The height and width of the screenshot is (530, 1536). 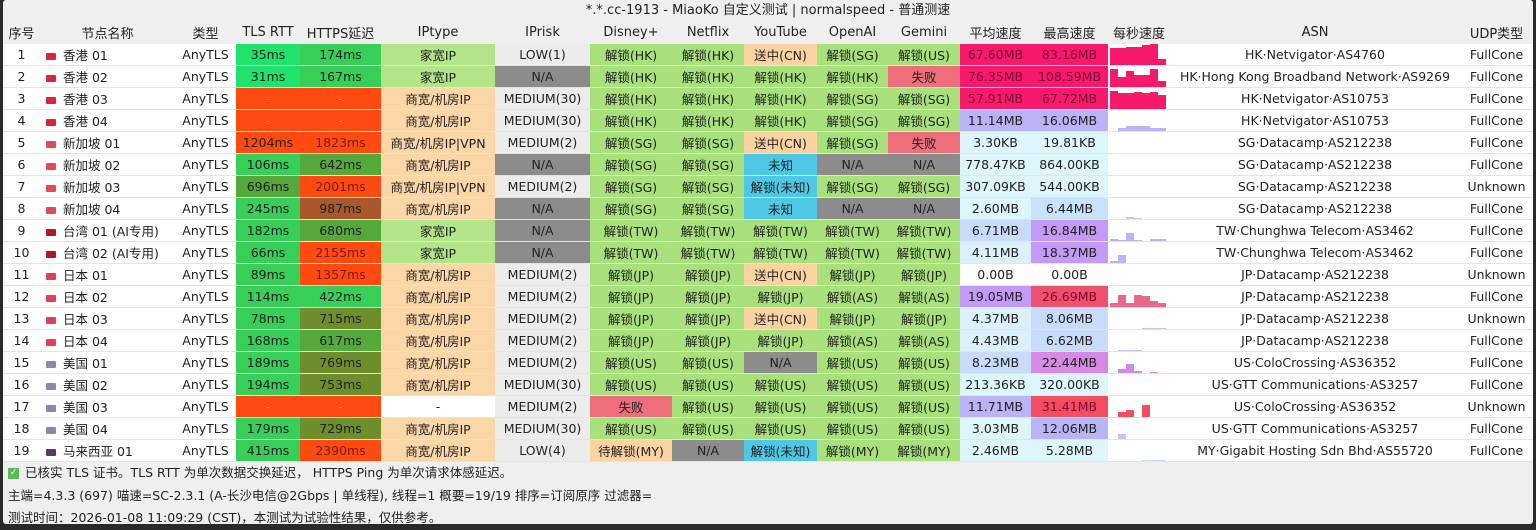 I want to click on asn: JP·Datacamp·AS212238, so click(x=1315, y=319).